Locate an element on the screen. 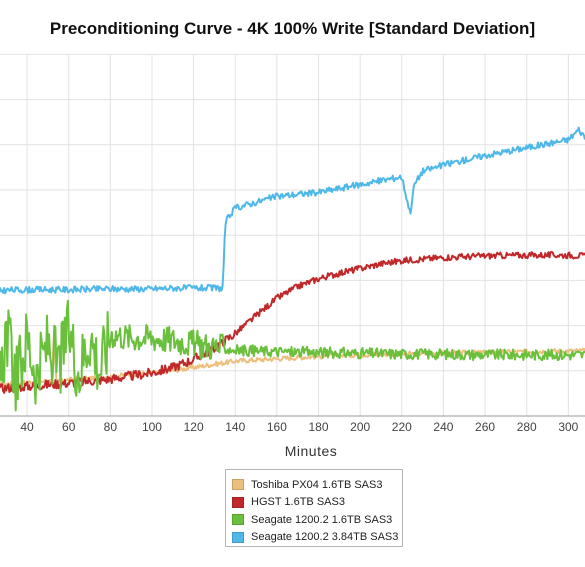 This screenshot has height=567, width=585. x-tick-label: 180 is located at coordinates (319, 427).